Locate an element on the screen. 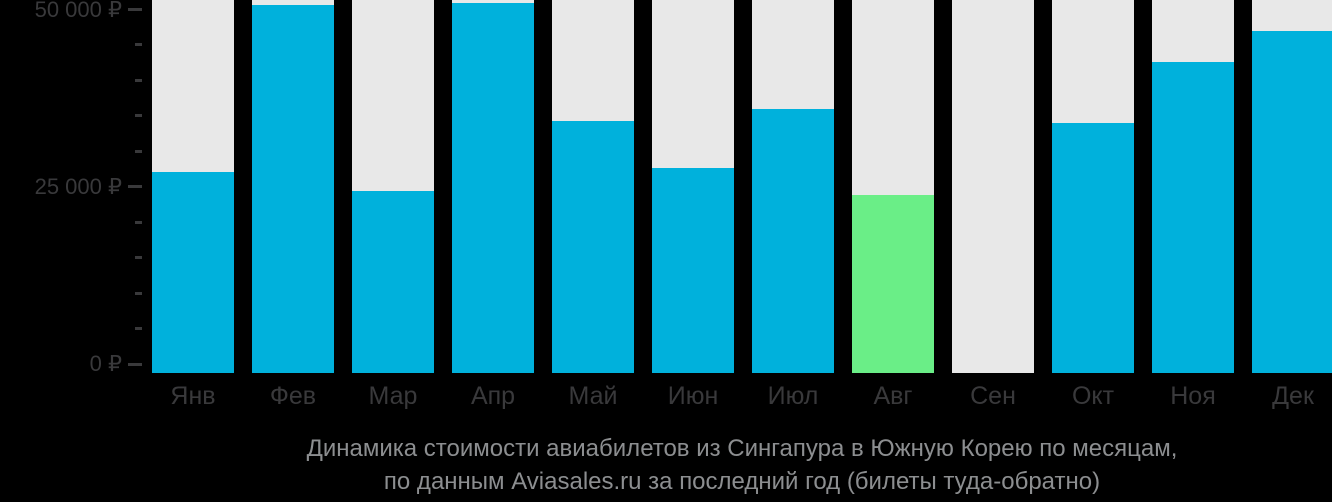 The width and height of the screenshot is (1332, 502). bar-column-Июл: Июл is located at coordinates (793, 205).